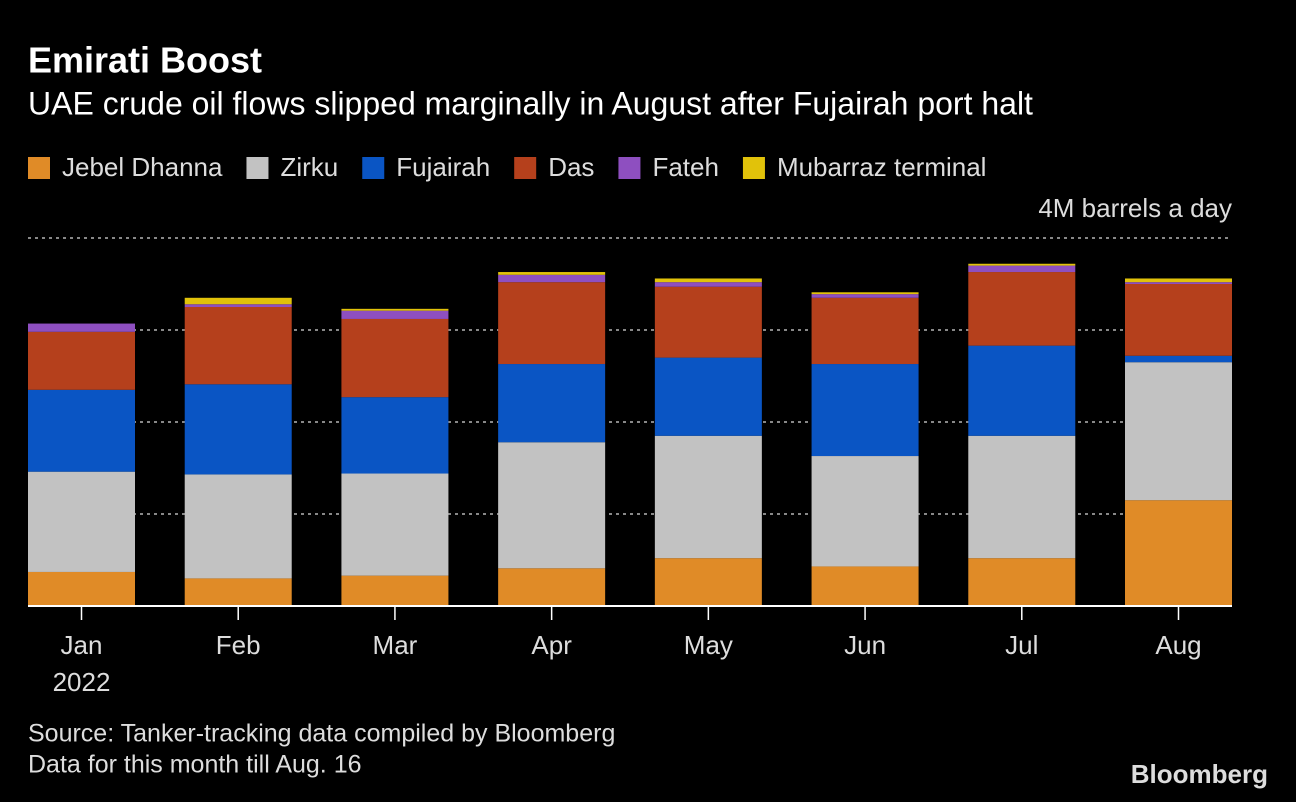 The width and height of the screenshot is (1296, 802). What do you see at coordinates (1021, 645) in the screenshot?
I see `x-tick-label: Jul` at bounding box center [1021, 645].